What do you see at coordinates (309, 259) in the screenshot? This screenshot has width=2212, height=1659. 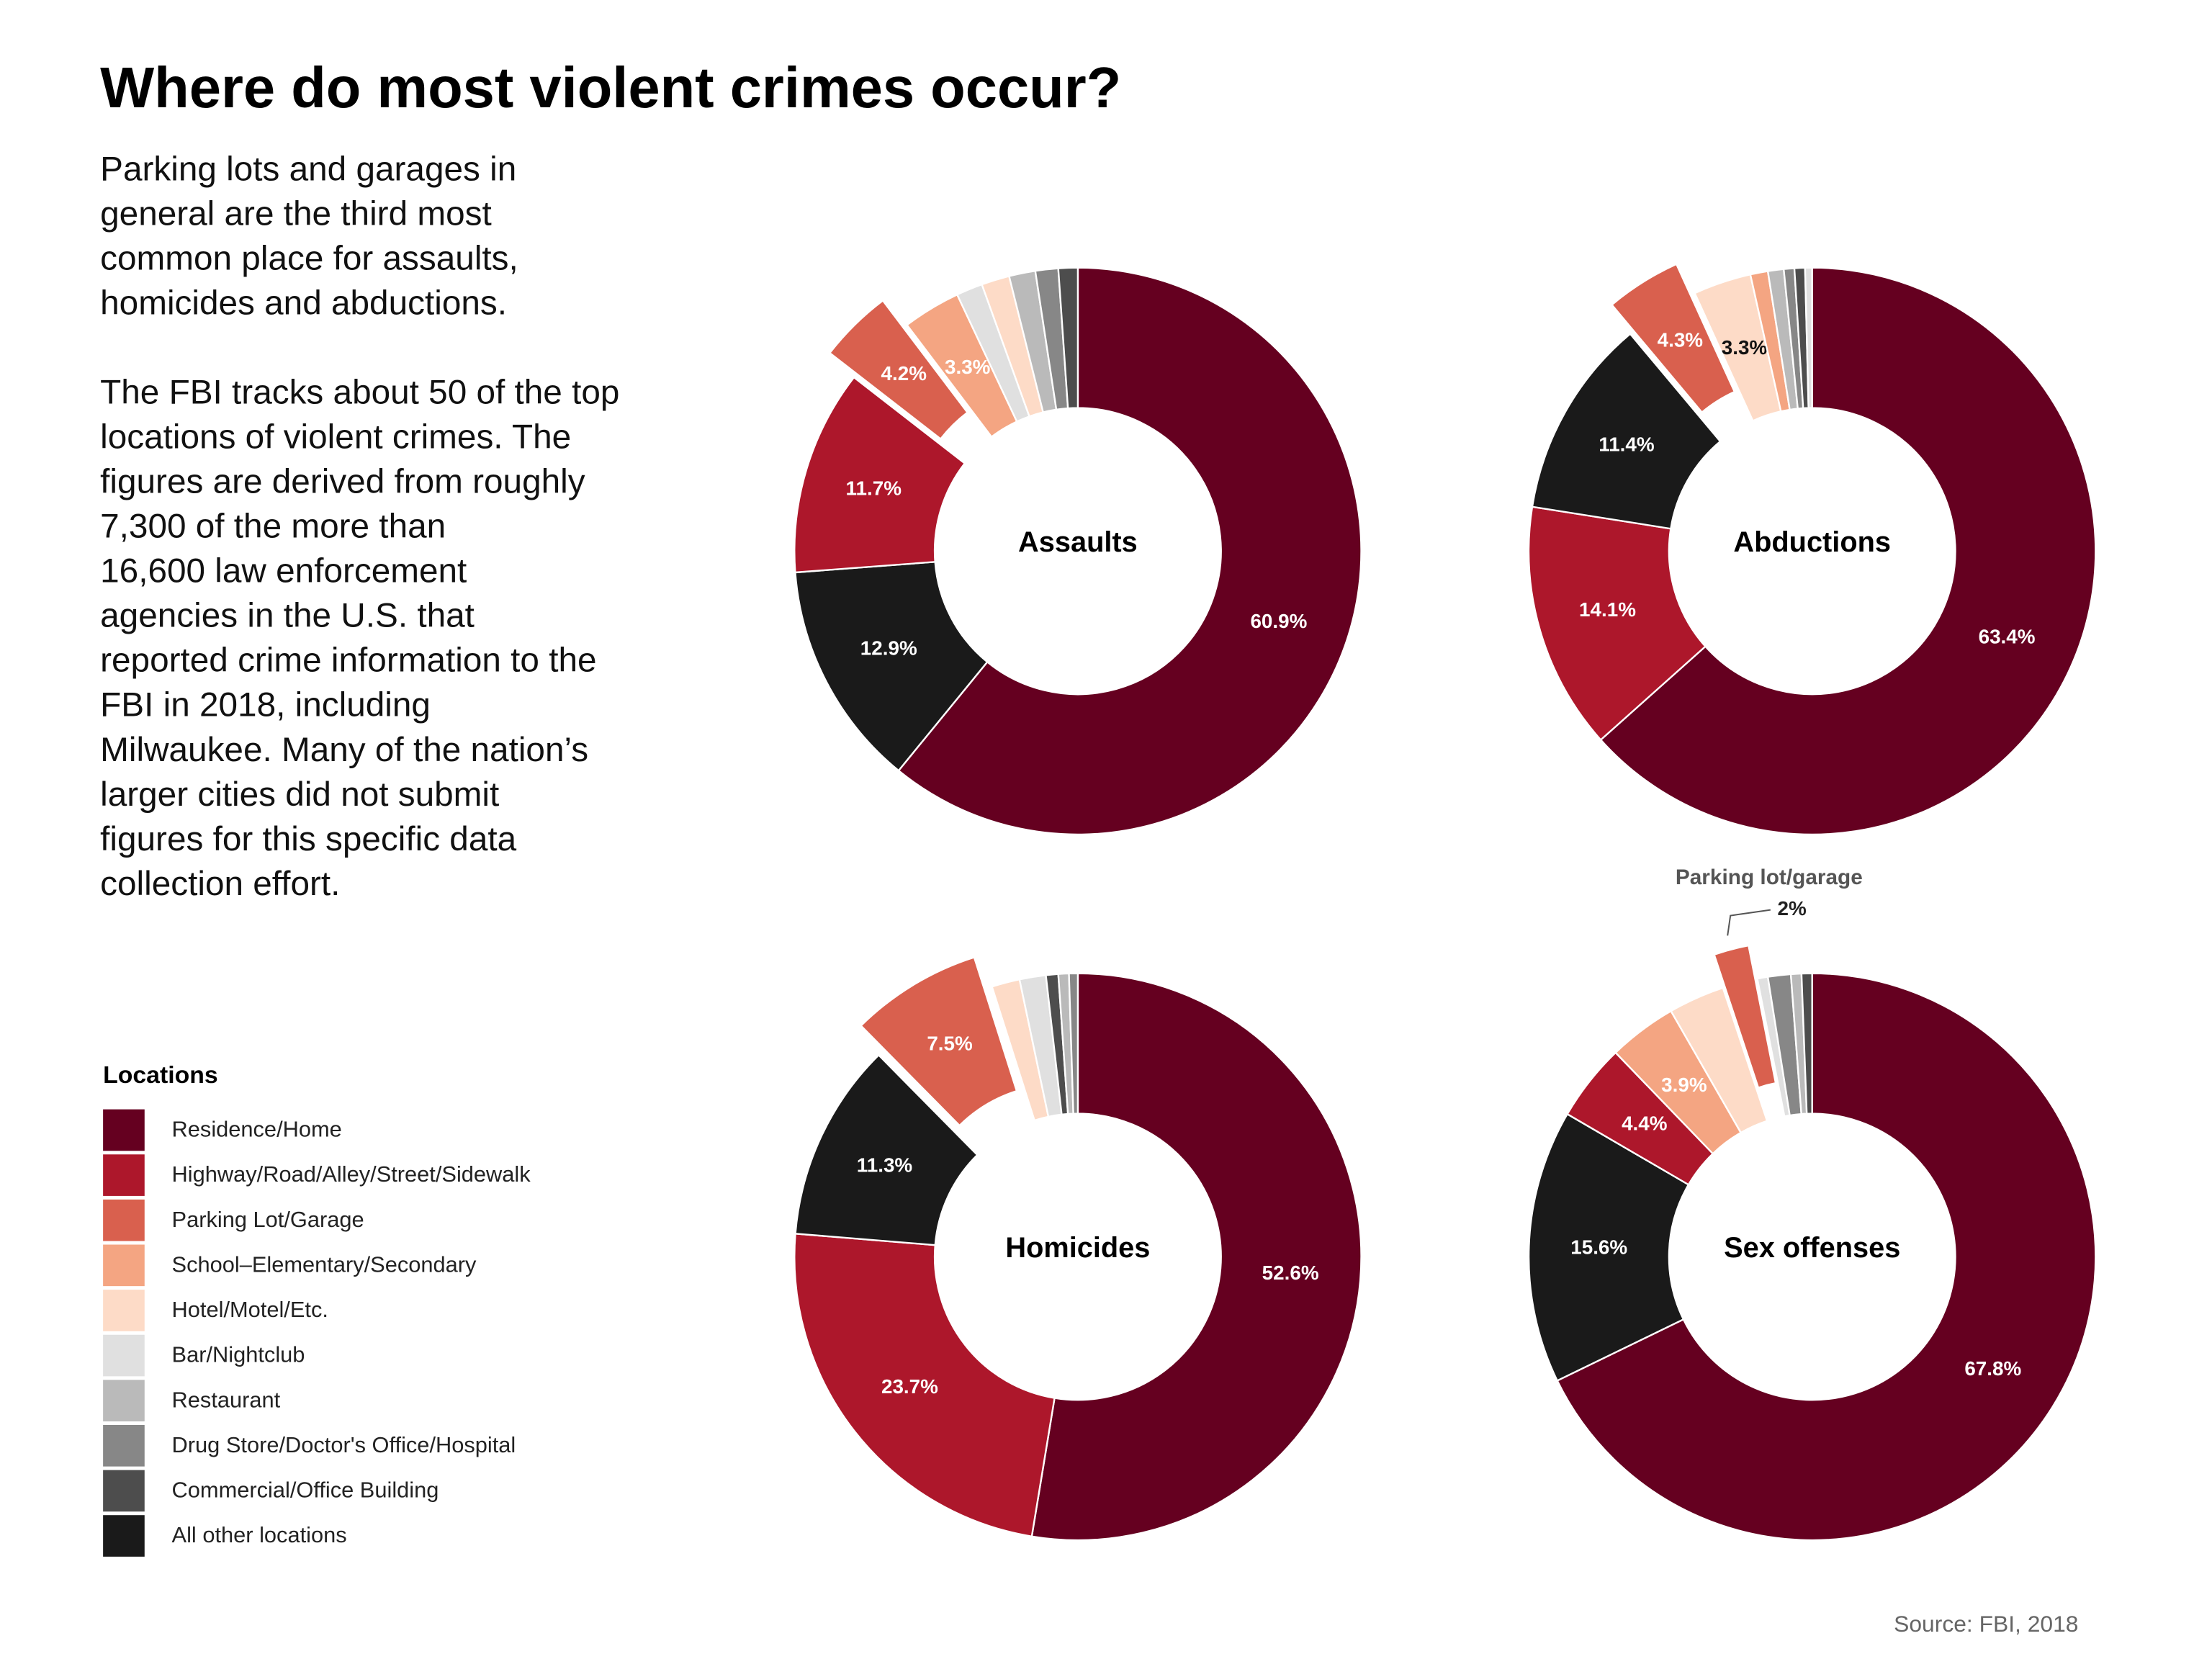 I see `description-line: common place for assaults,` at bounding box center [309, 259].